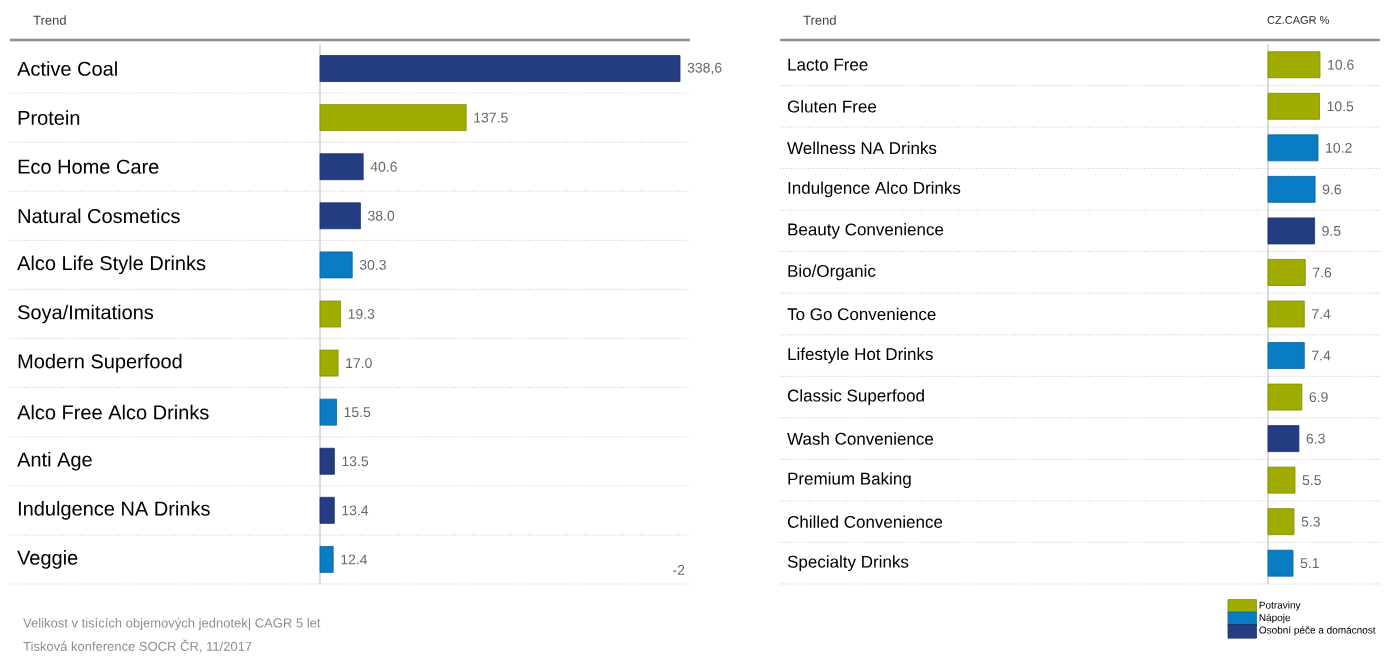 This screenshot has width=1400, height=662. What do you see at coordinates (860, 438) in the screenshot?
I see `y-tick-label: Wash Convenience` at bounding box center [860, 438].